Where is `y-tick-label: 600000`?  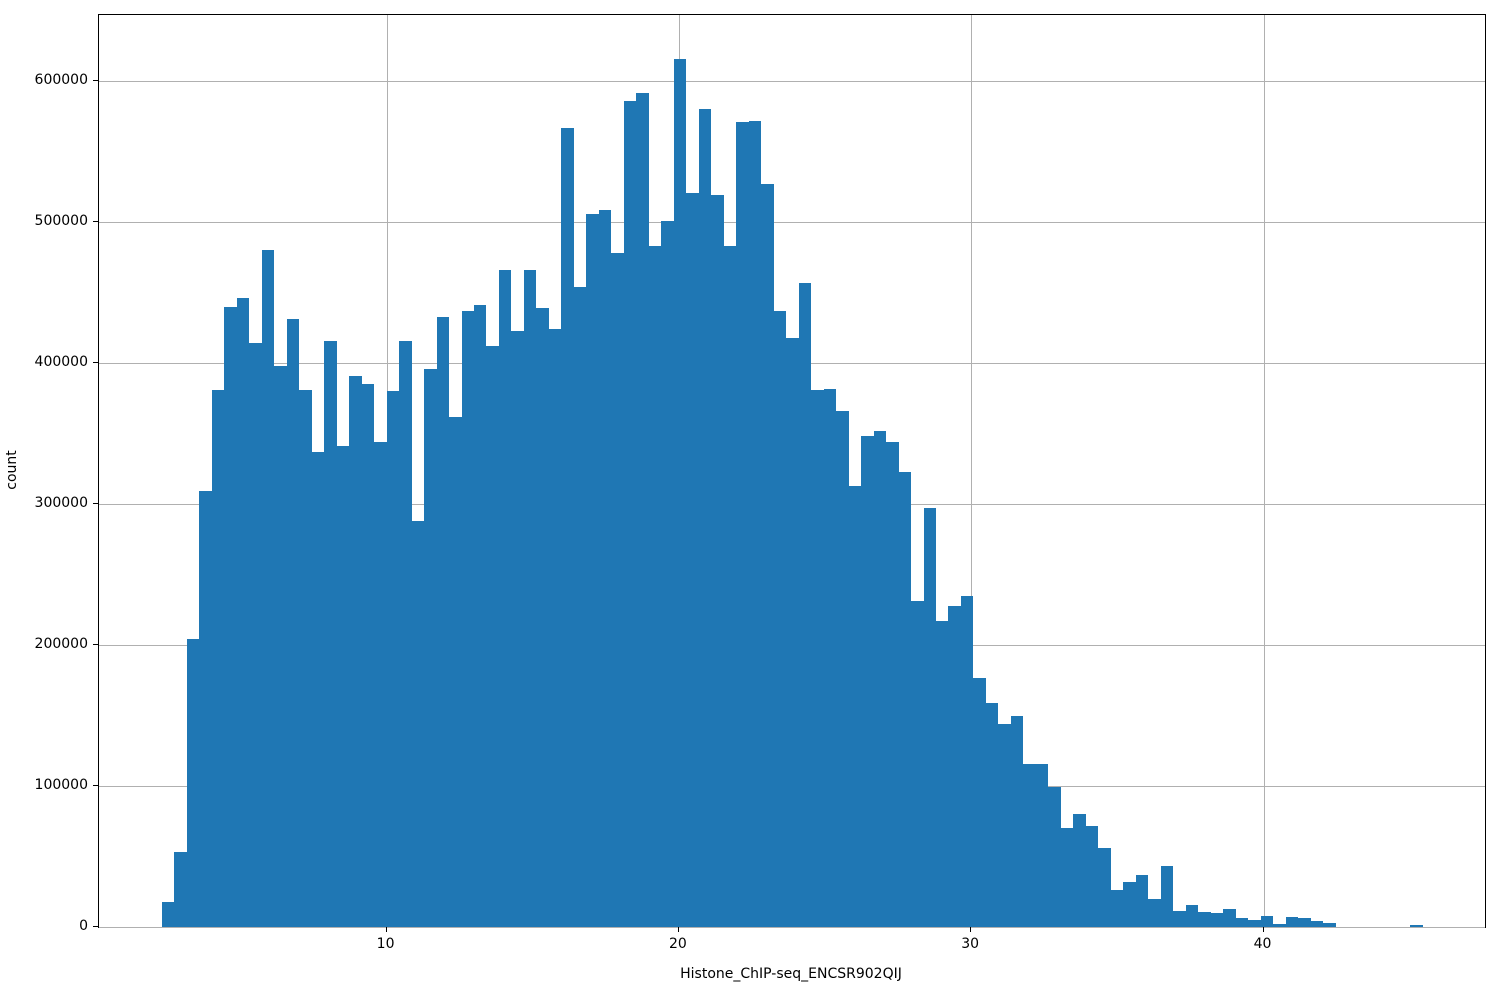 y-tick-label: 600000 is located at coordinates (61, 80).